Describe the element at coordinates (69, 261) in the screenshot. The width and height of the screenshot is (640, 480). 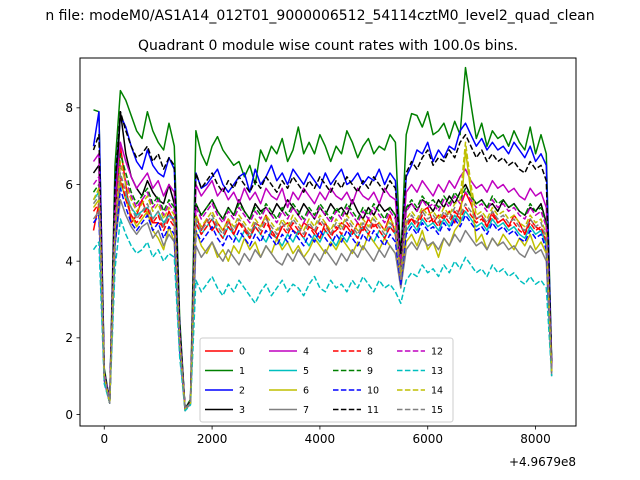
I see `y-tick-label: 4` at that location.